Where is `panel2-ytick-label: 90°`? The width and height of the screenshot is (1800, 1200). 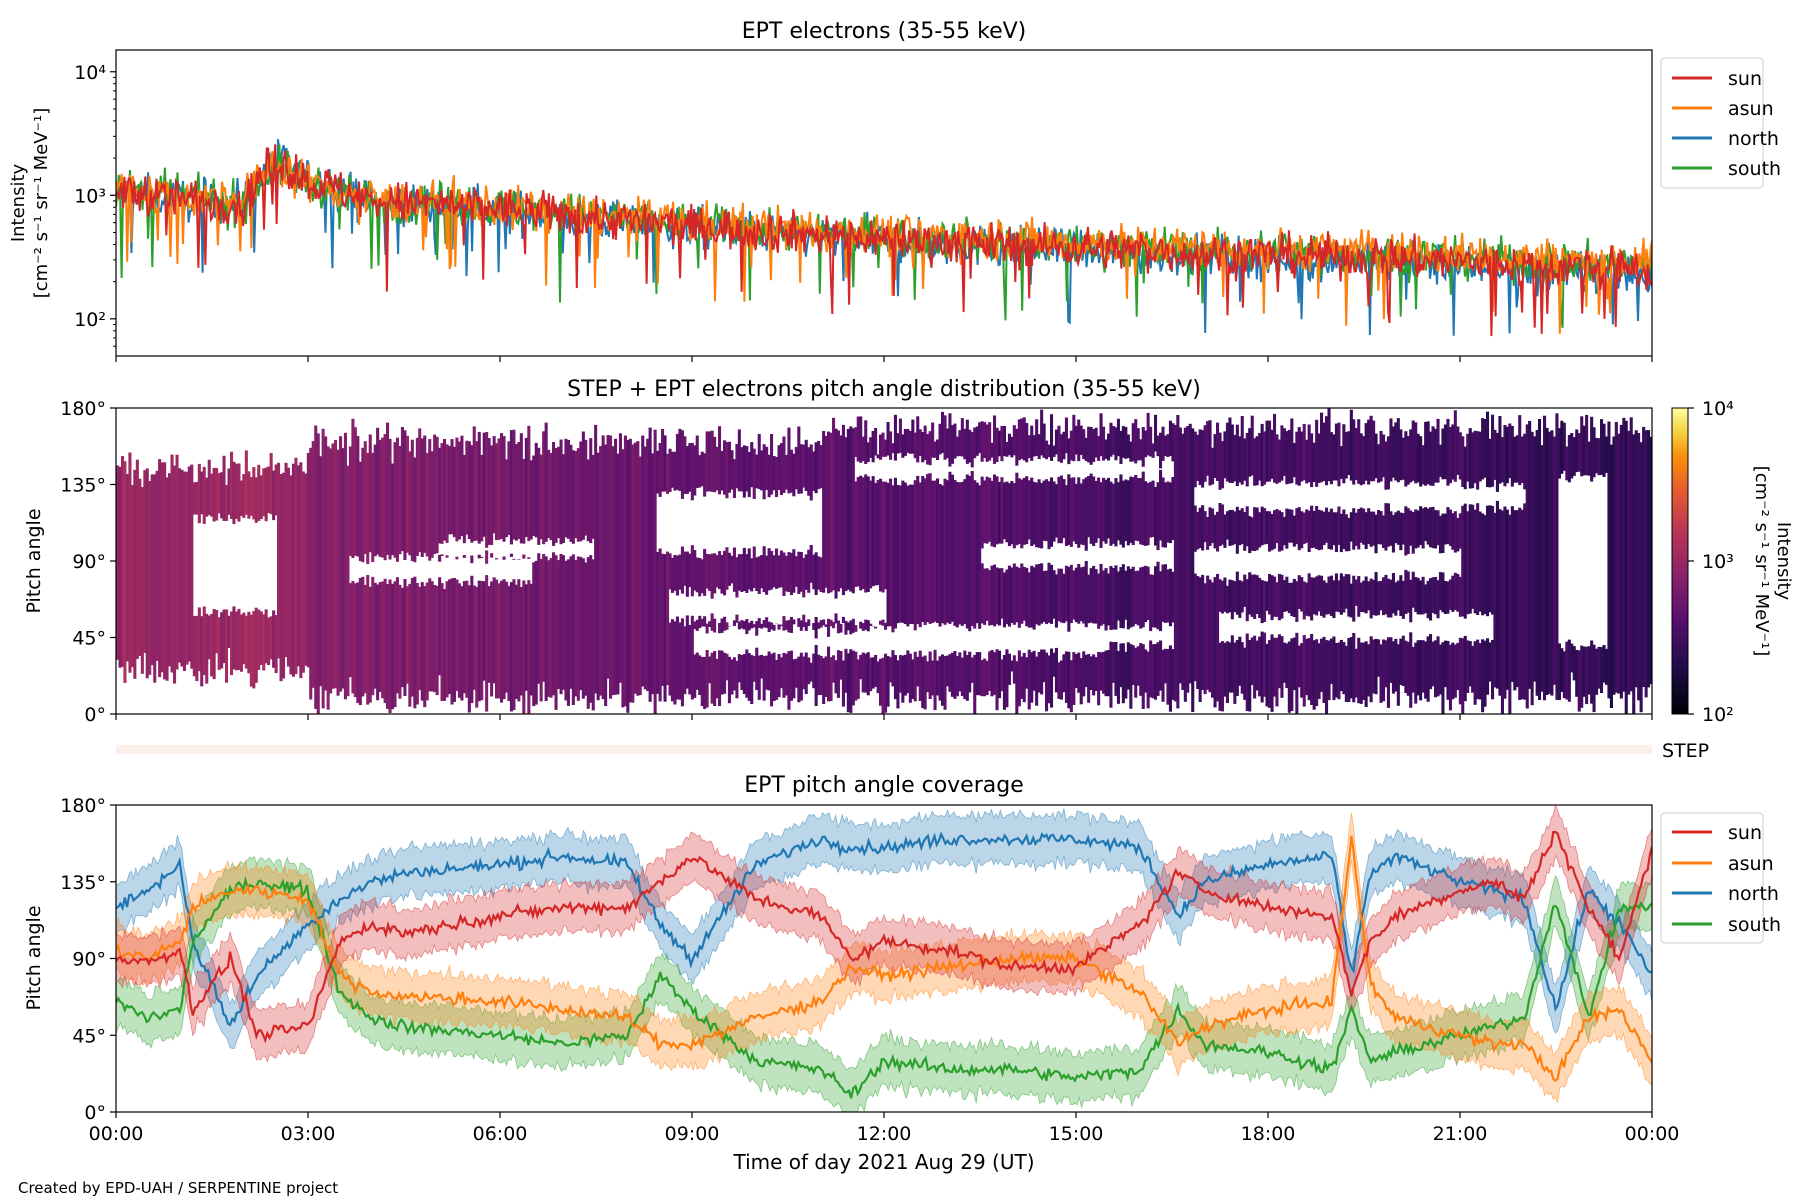
panel2-ytick-label: 90° is located at coordinates (89, 562).